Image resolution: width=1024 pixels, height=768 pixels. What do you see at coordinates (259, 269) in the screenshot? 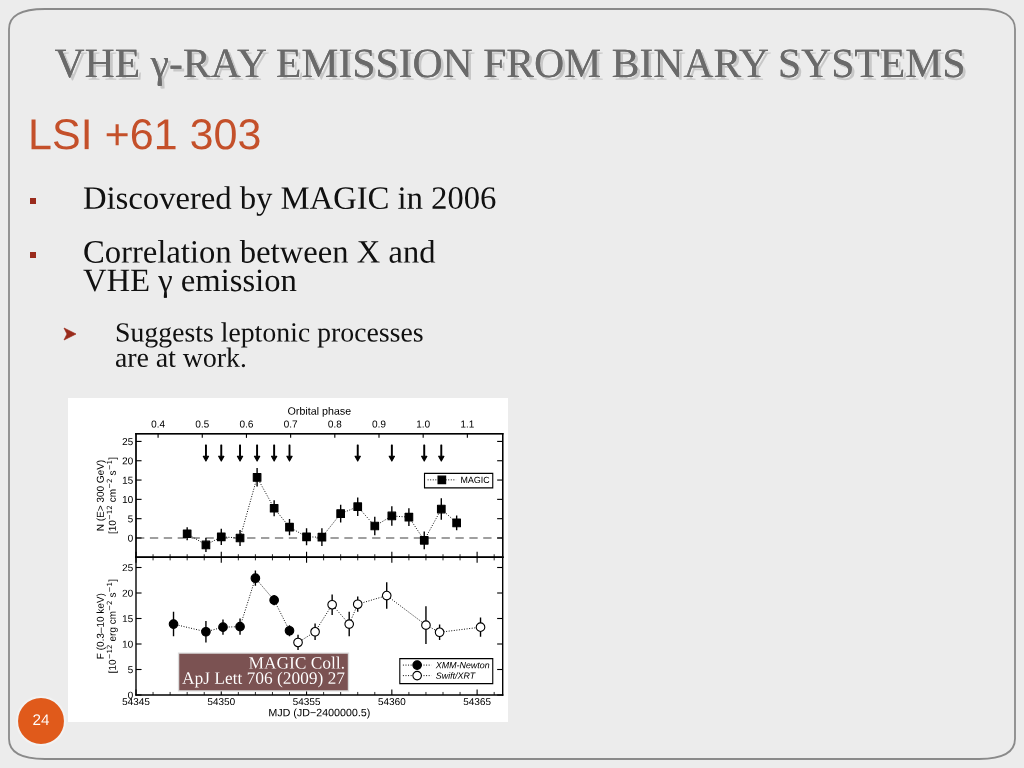
I see `text: Correlation between X and VHE γ emission` at bounding box center [259, 269].